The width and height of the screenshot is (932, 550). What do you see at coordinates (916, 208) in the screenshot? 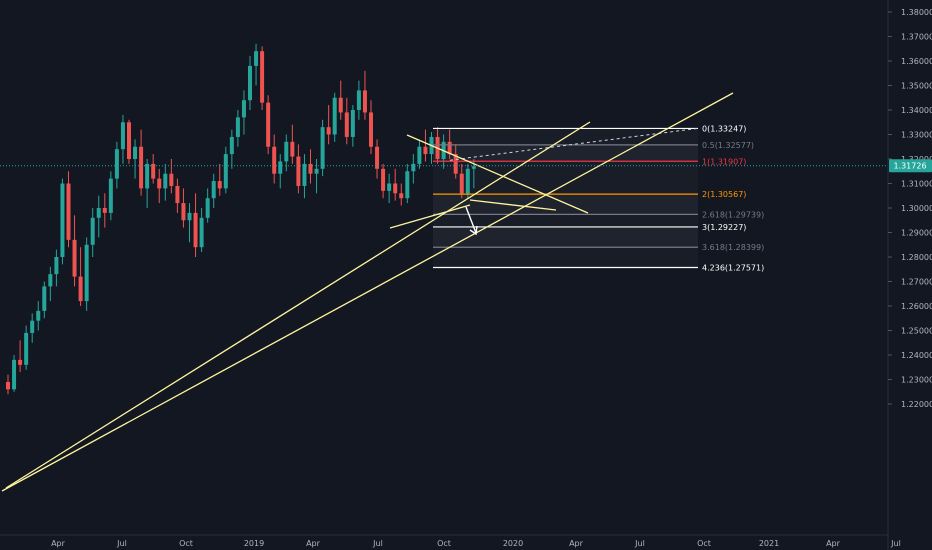
I see `y-tick-label: 1.30000` at bounding box center [916, 208].